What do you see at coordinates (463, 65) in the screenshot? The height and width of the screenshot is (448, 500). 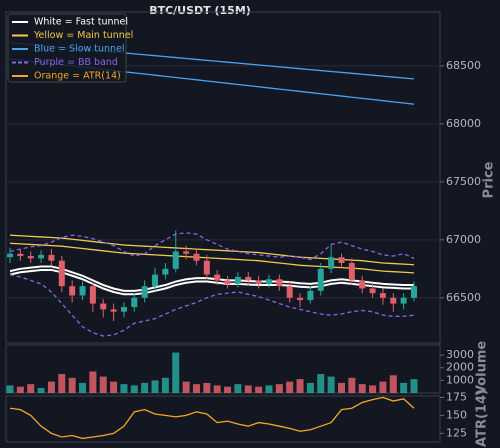 I see `y-tick-label: 68500` at bounding box center [463, 65].